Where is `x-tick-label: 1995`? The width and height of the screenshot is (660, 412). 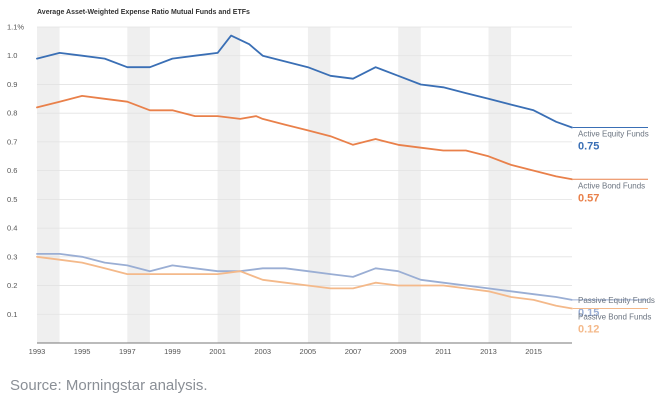 x-tick-label: 1995 is located at coordinates (82, 351).